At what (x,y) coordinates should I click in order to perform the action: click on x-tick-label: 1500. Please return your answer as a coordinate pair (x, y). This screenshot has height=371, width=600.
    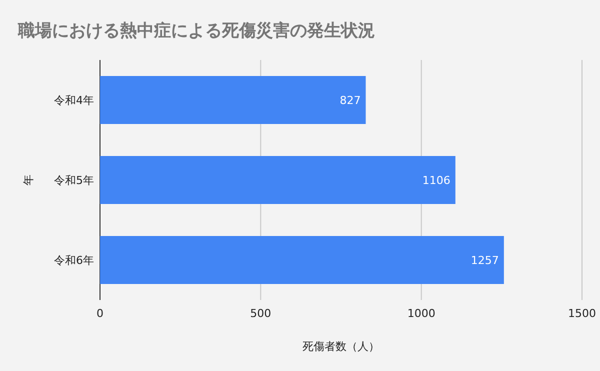
    Looking at the image, I should click on (582, 313).